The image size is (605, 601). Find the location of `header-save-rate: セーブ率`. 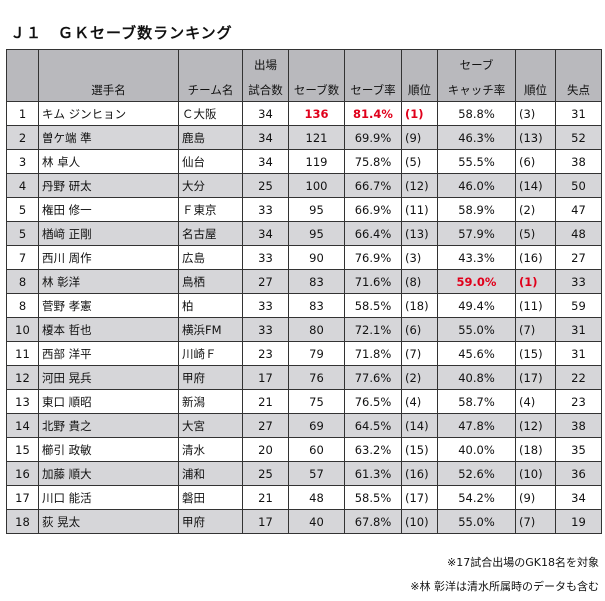

header-save-rate: セーブ率 is located at coordinates (373, 75).